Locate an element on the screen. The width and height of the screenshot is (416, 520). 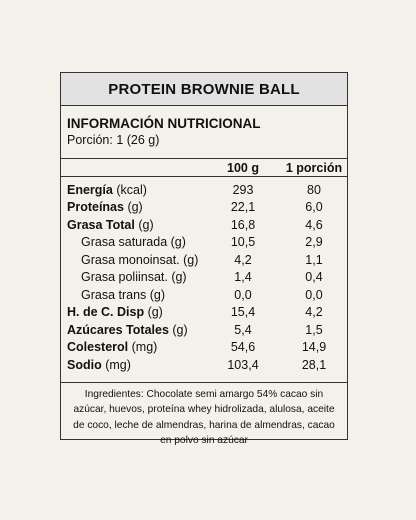
nutrient-name: Grasa trans (g) is located at coordinates (123, 294).